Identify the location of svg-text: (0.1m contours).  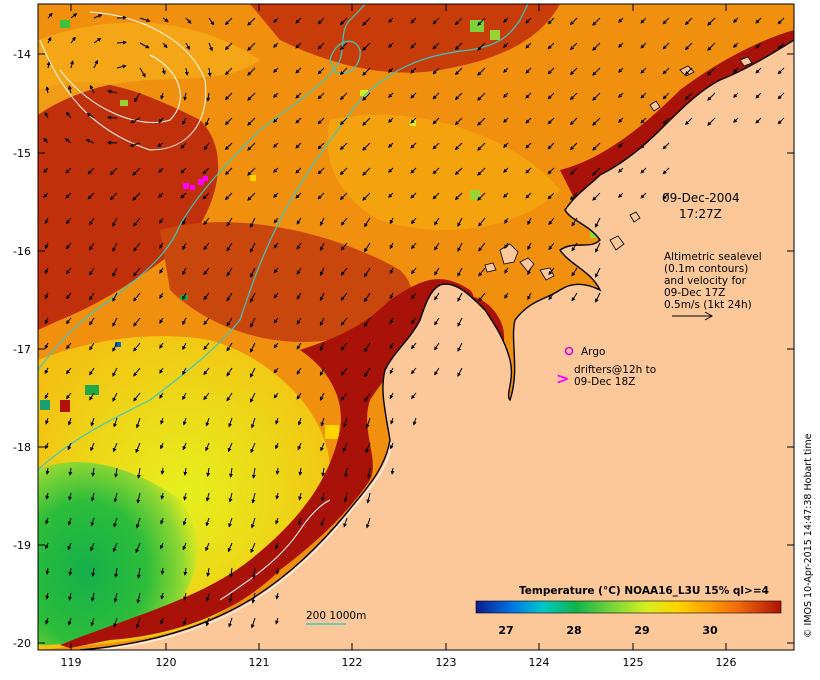
(706, 269).